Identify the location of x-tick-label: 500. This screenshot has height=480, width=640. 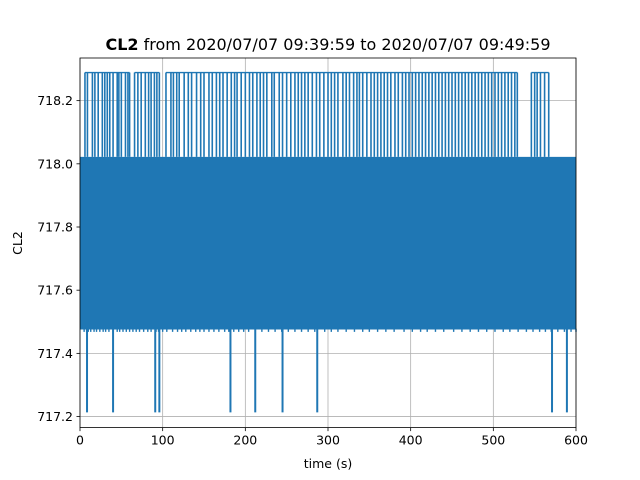
(493, 440).